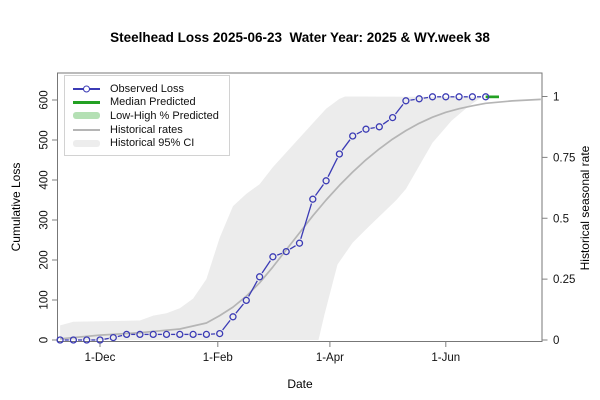 This screenshot has width=600, height=400. I want to click on median-predicted-swatch, so click(86, 102).